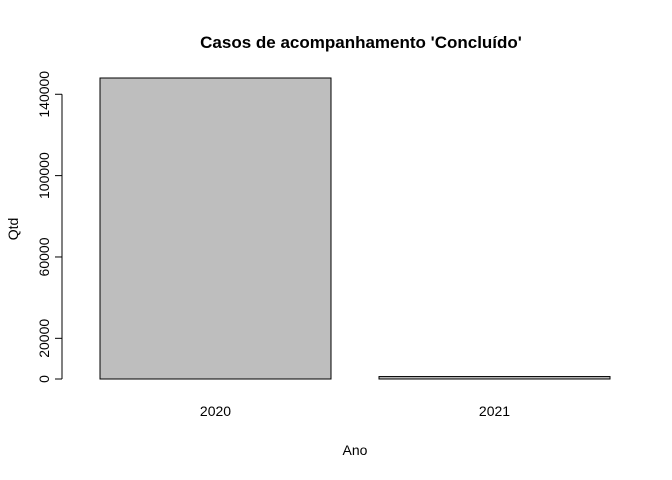  What do you see at coordinates (215, 411) in the screenshot?
I see `x-tick-label-2020: 2020` at bounding box center [215, 411].